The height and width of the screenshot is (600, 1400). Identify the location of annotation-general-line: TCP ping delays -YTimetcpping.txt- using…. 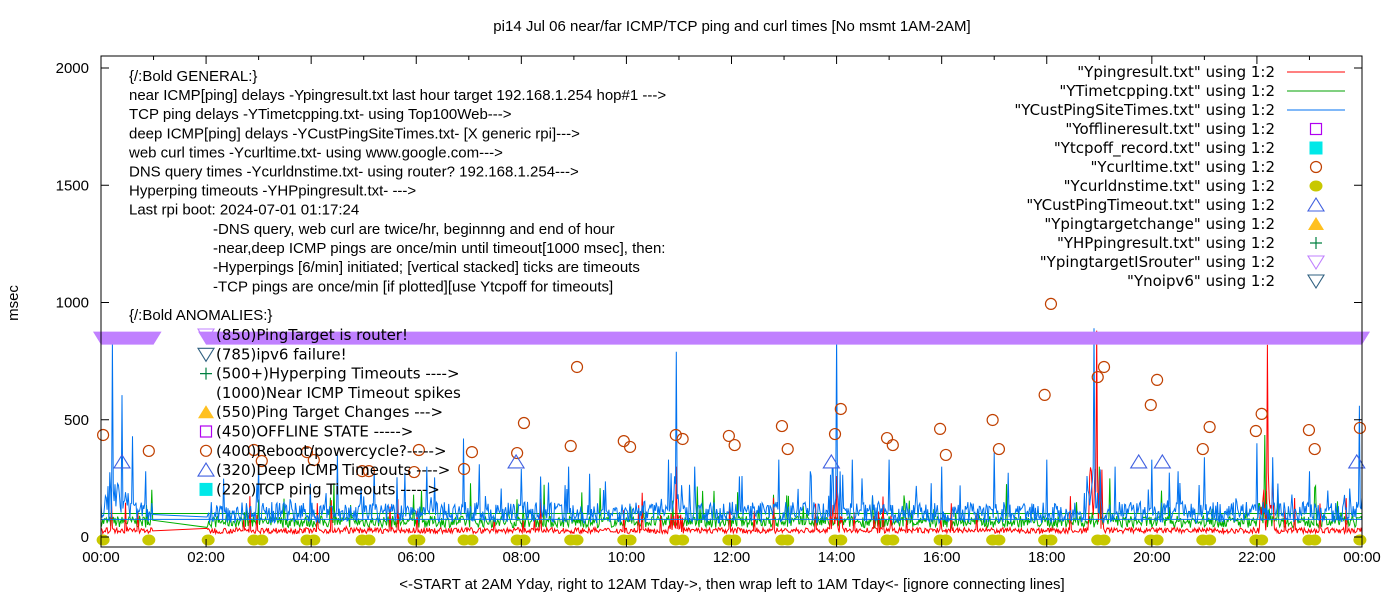
(320, 114).